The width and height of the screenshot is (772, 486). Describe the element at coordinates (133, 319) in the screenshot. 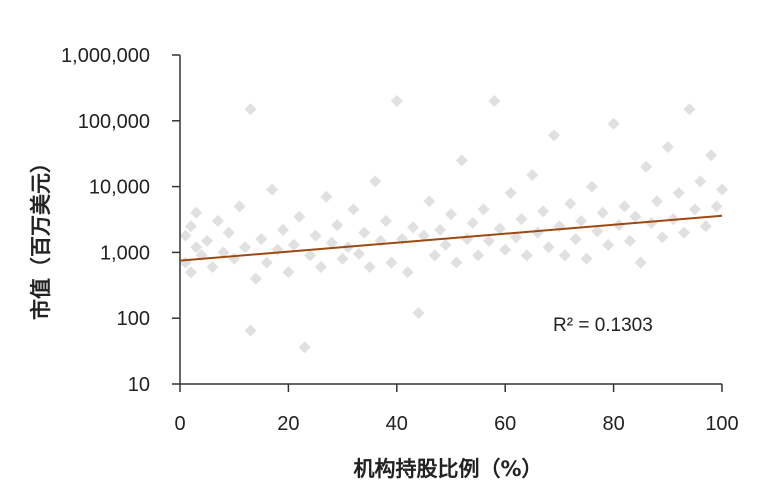

I see `y-tick-label: 100` at that location.